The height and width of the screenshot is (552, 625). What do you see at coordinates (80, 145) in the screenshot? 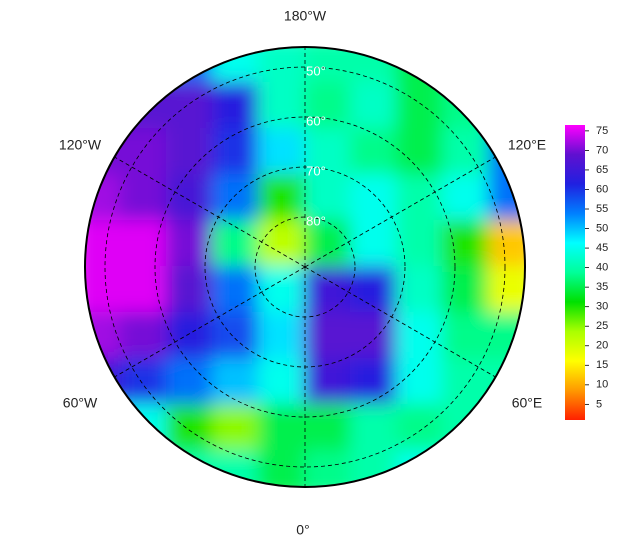
I see `longitude-label: 120°W` at bounding box center [80, 145].